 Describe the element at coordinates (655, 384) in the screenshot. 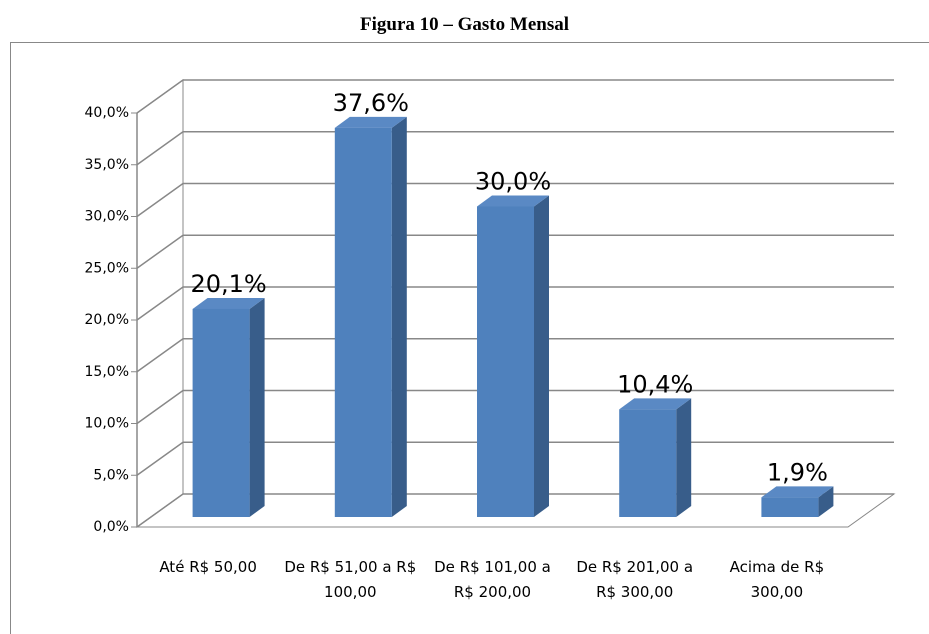

I see `value-label: 10,4%` at that location.